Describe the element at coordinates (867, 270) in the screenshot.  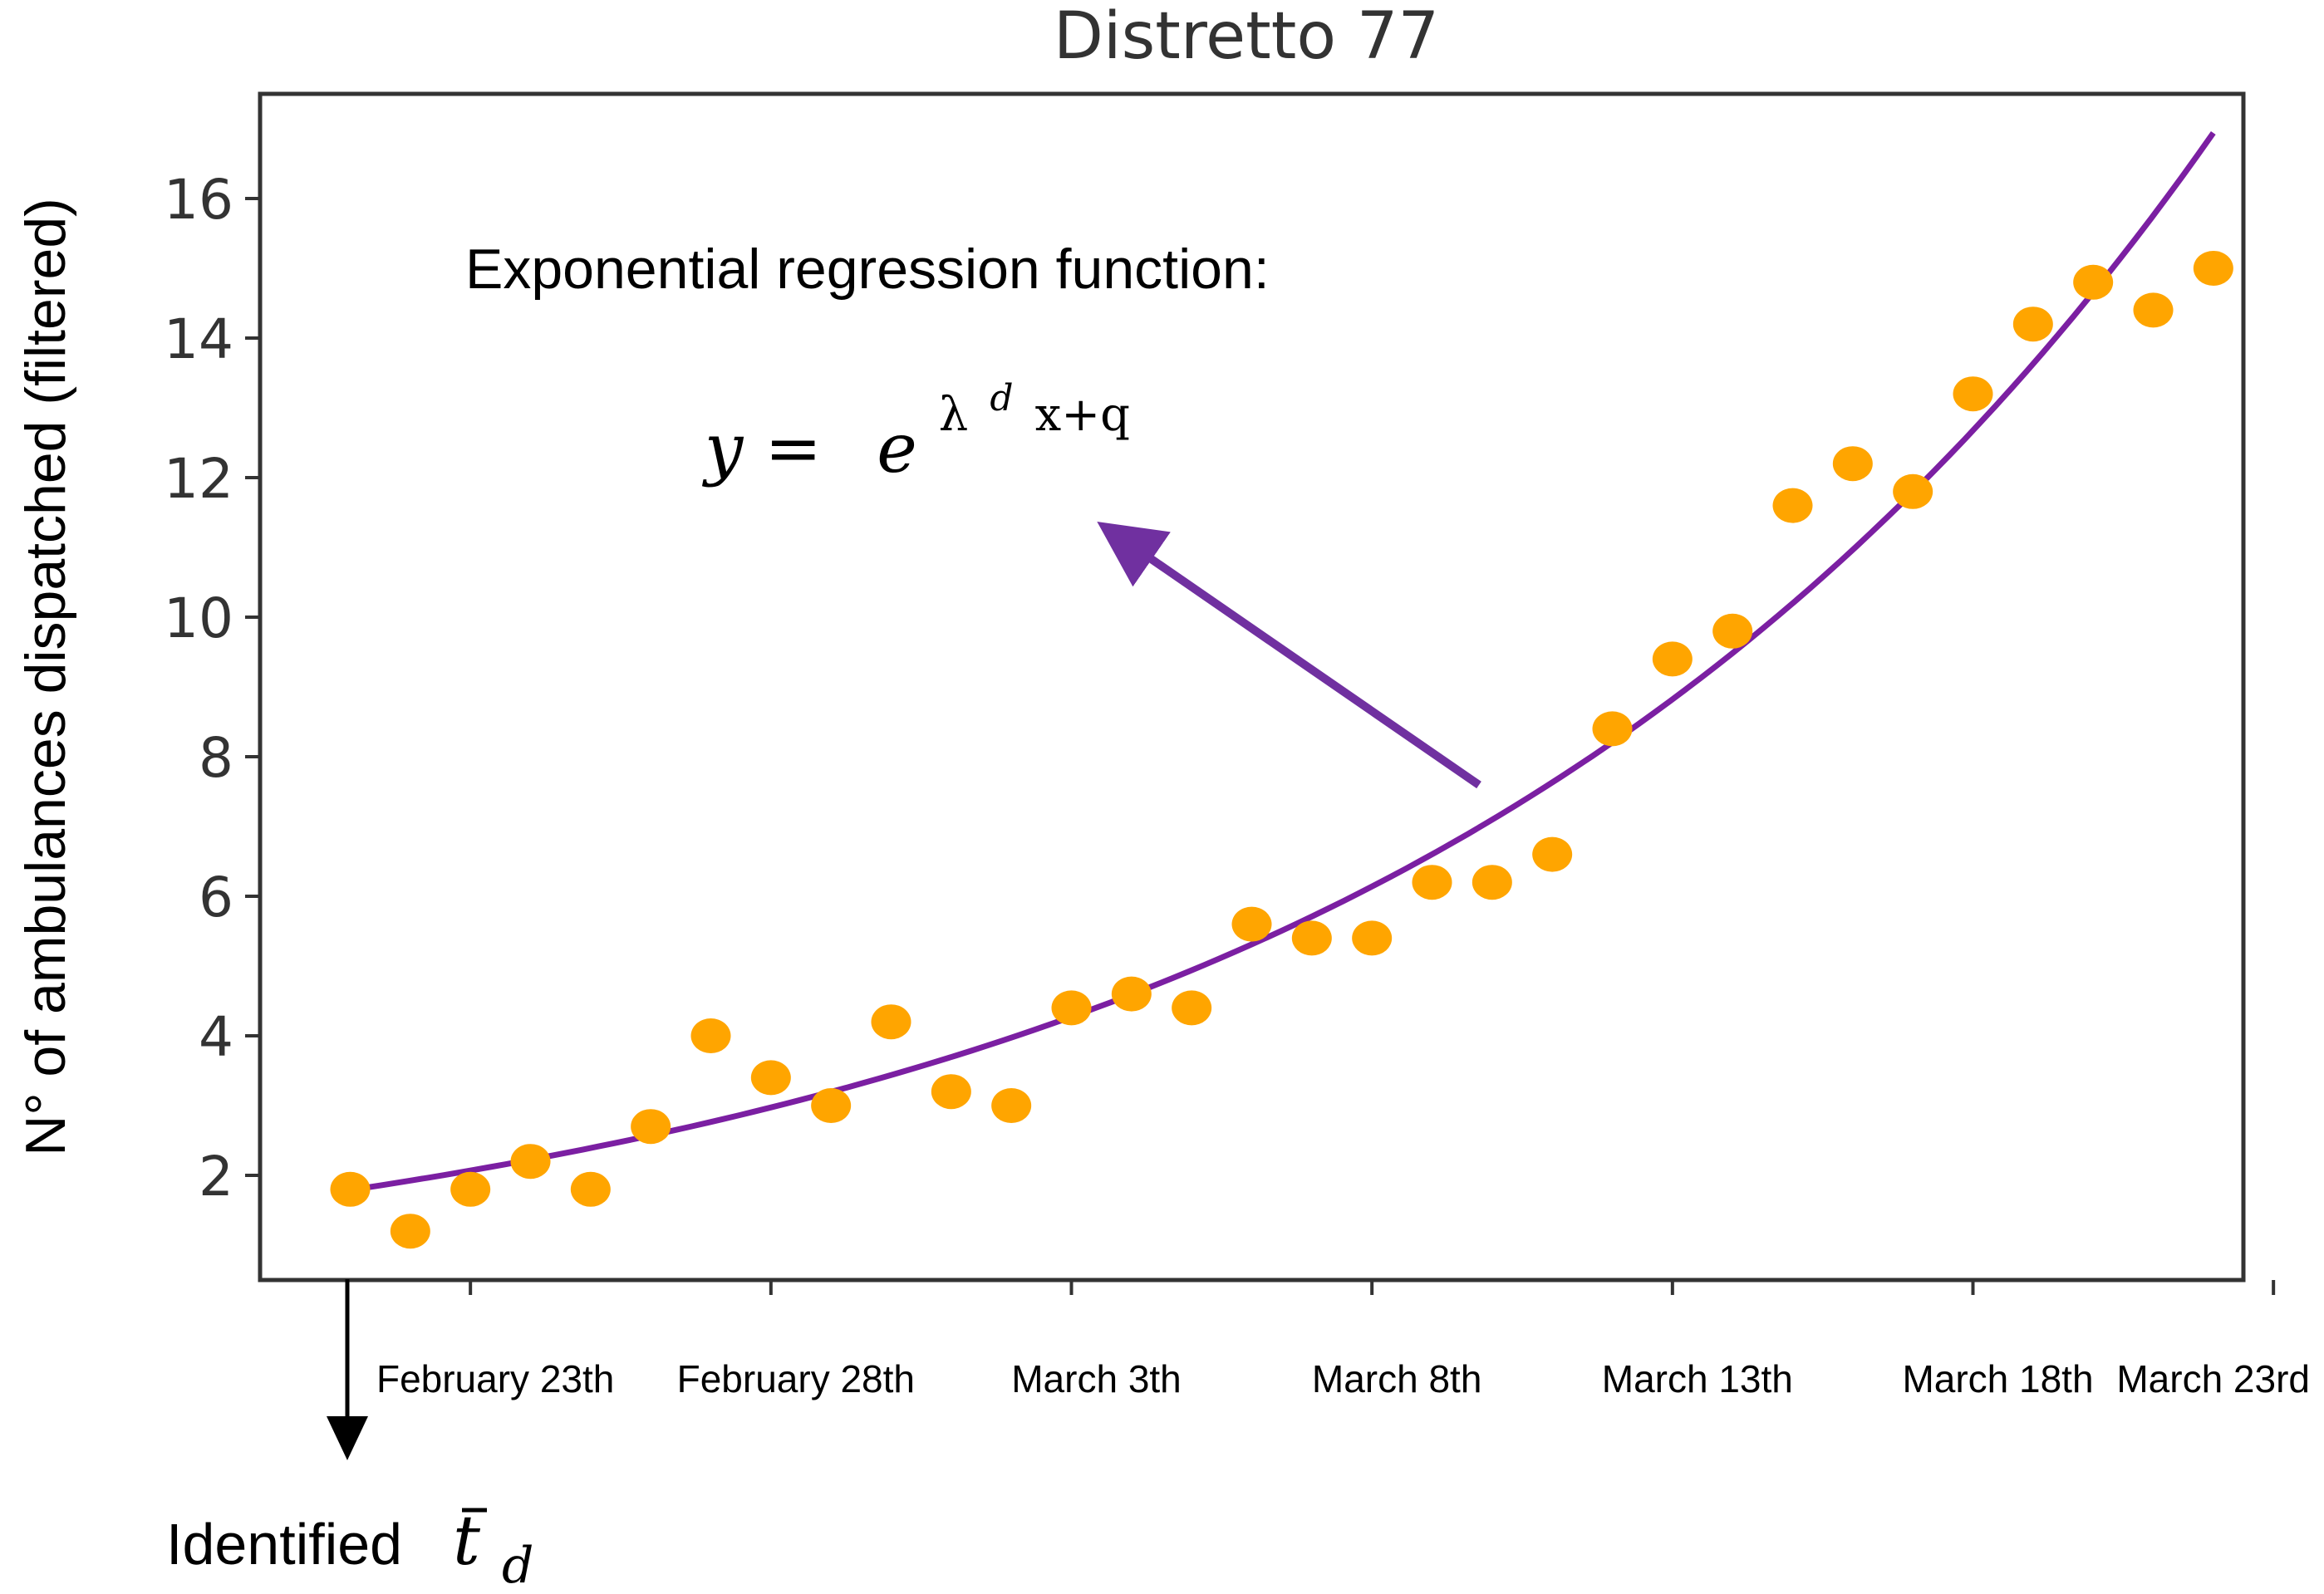
I see `annotation-label: Exponential regression function:` at that location.